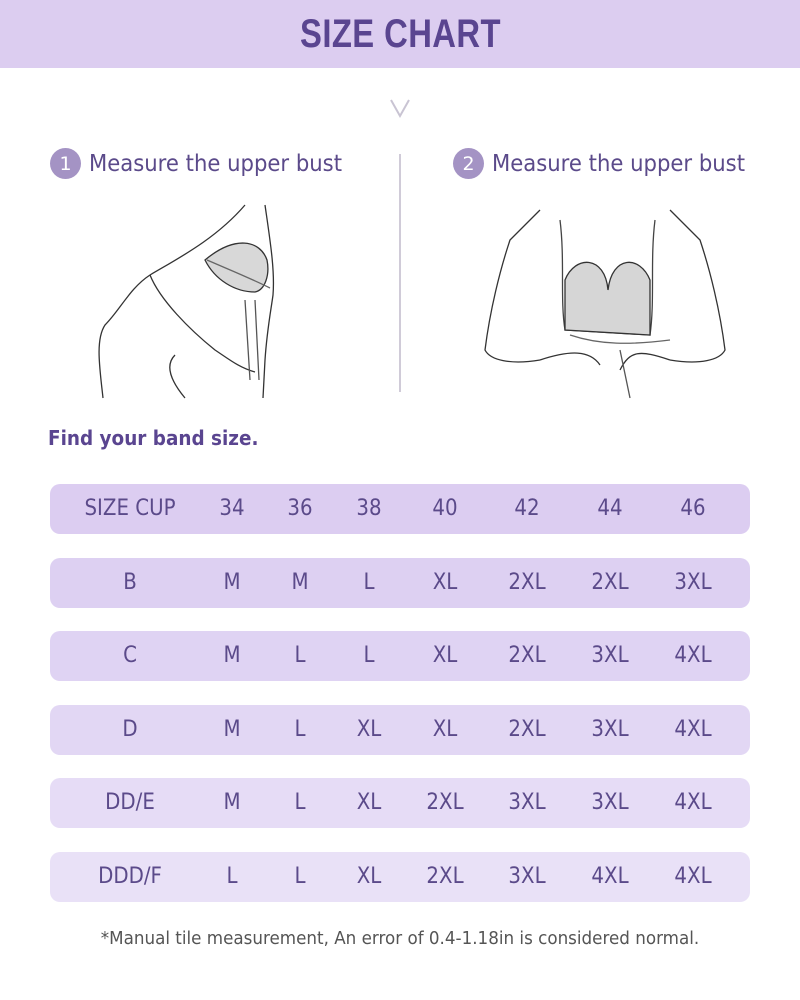 This screenshot has height=1000, width=800. Describe the element at coordinates (153, 438) in the screenshot. I see `band-size-heading: Find your band size.` at that location.